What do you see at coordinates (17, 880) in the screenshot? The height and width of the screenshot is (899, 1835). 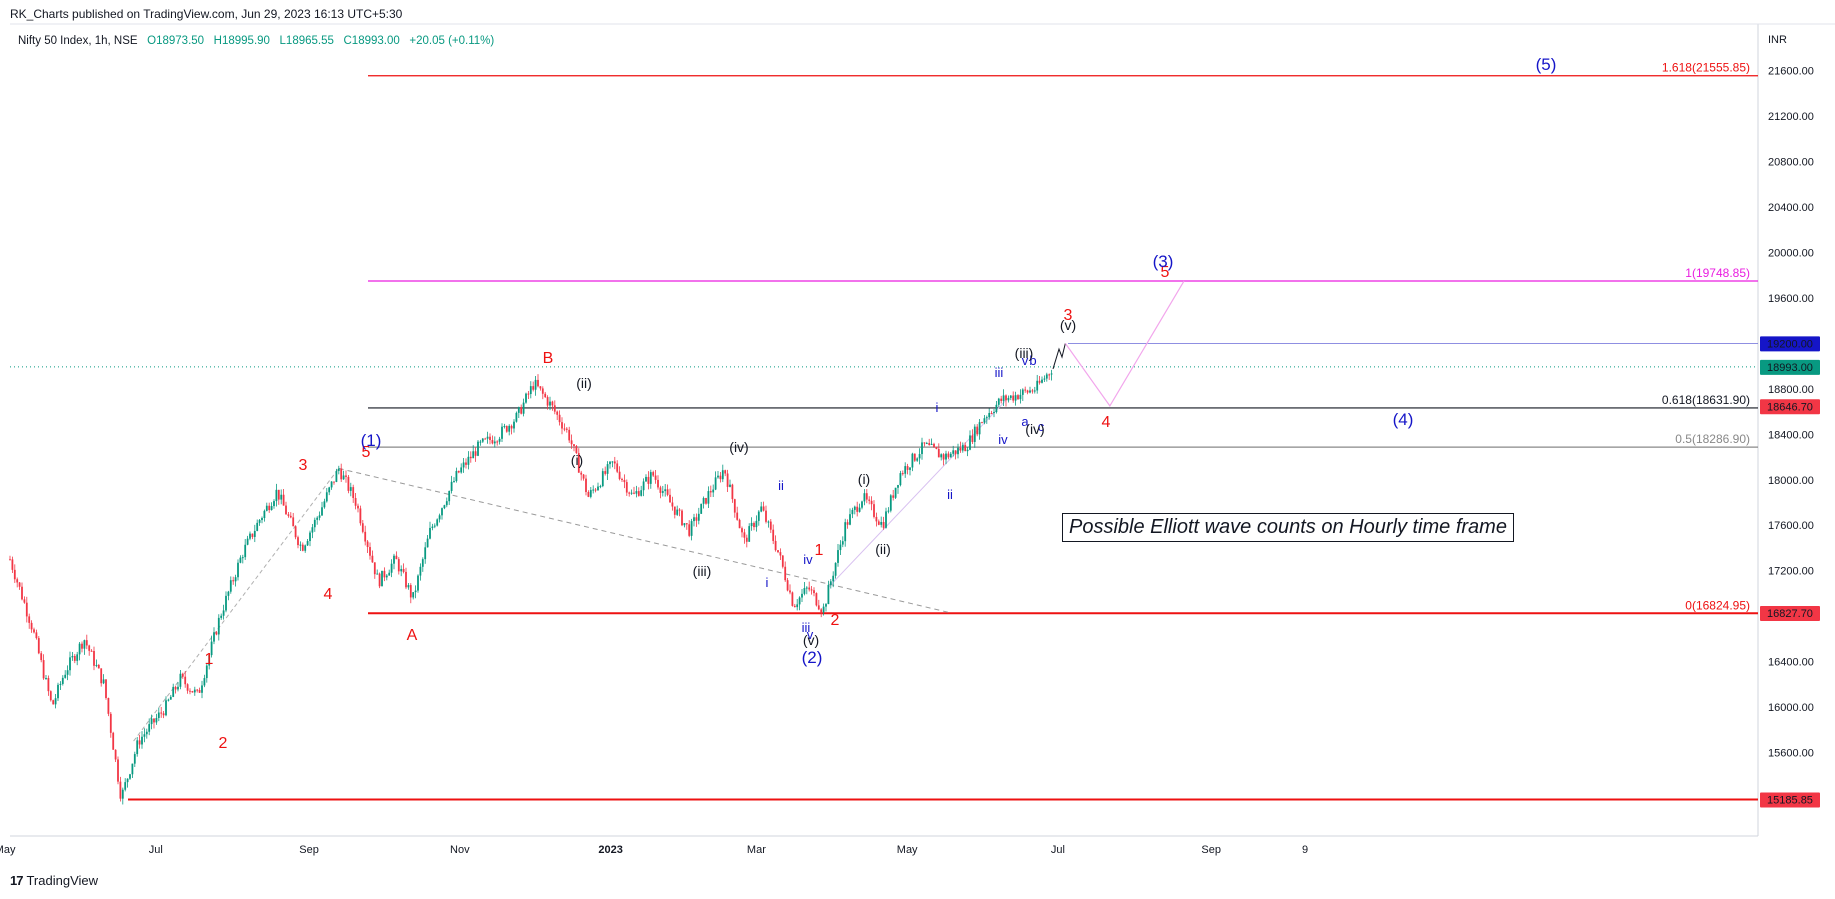 I see `tradingview-logo-icon: 17` at bounding box center [17, 880].